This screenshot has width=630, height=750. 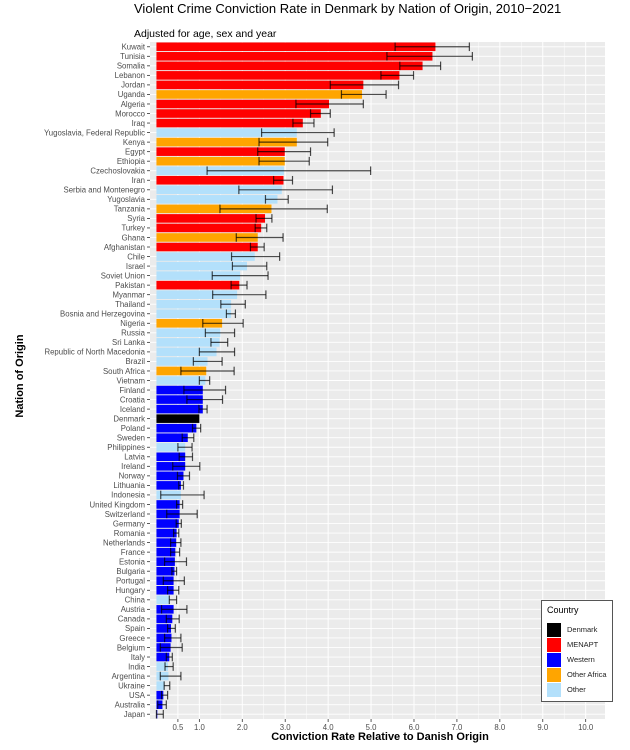 I want to click on y-tick-label: Syria, so click(x=136, y=218).